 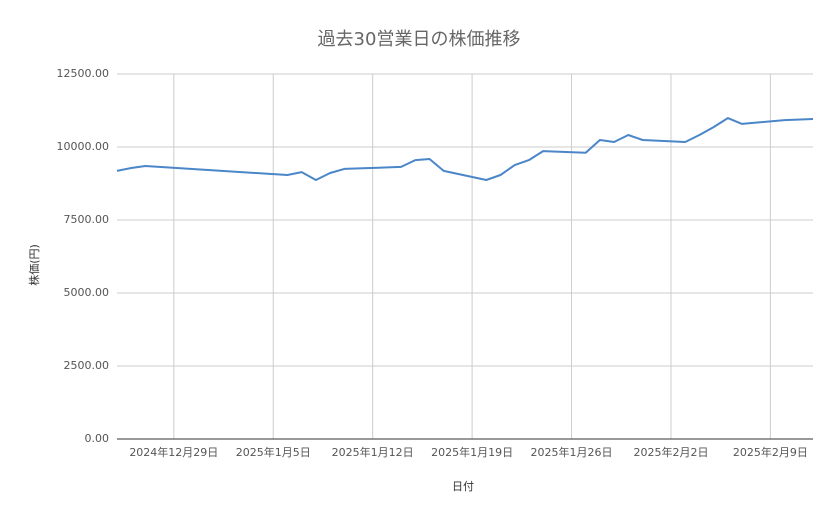 What do you see at coordinates (87, 292) in the screenshot?
I see `y-tick-label: 5000.00` at bounding box center [87, 292].